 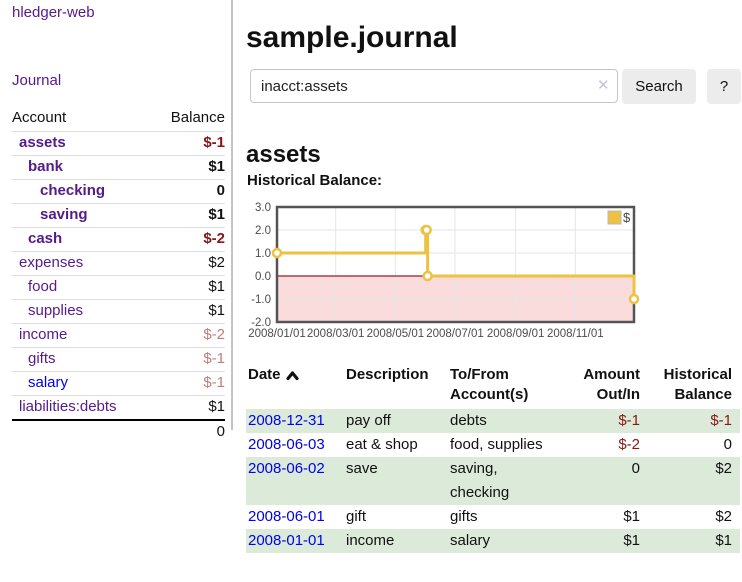 I want to click on account-link-gifts: gifts, so click(x=42, y=358).